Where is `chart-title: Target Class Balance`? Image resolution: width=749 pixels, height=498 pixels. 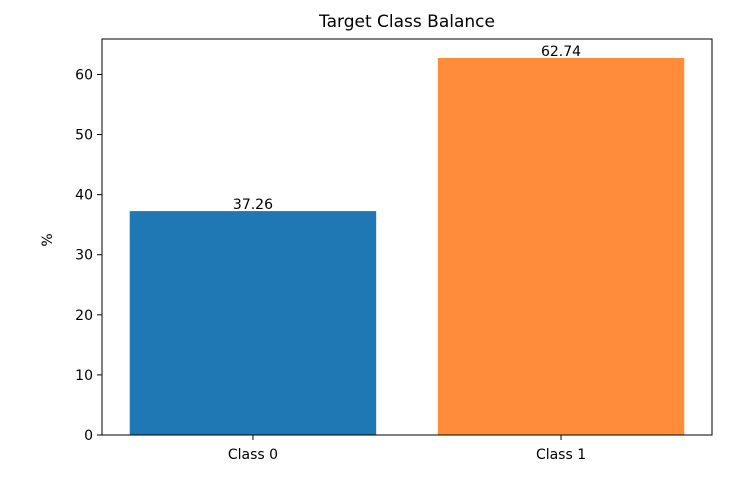
chart-title: Target Class Balance is located at coordinates (406, 22).